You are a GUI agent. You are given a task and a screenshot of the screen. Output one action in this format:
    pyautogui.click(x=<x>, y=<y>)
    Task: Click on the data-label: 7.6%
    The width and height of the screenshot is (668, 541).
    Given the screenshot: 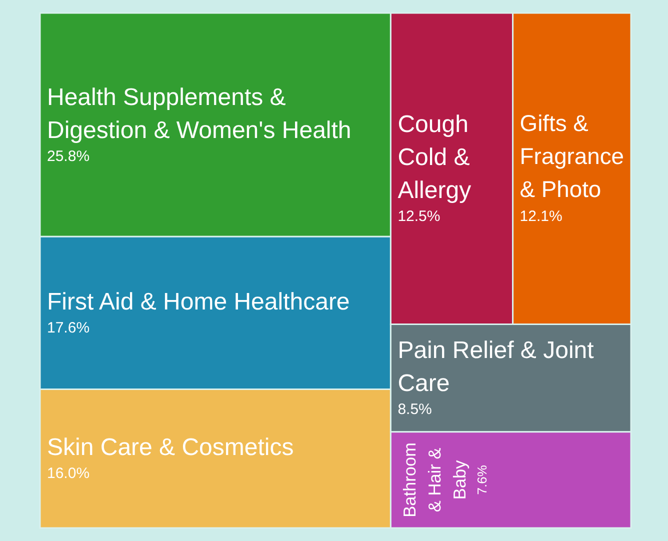 What is the action you would take?
    pyautogui.click(x=482, y=479)
    